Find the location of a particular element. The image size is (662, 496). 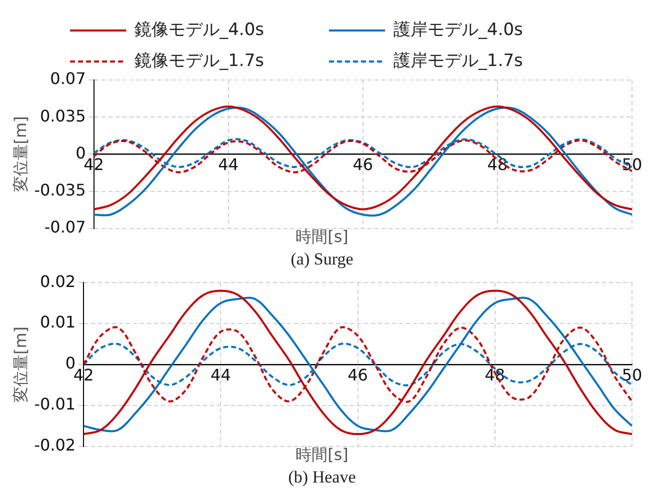

y-tick-label: 0.035 is located at coordinates (63, 116).